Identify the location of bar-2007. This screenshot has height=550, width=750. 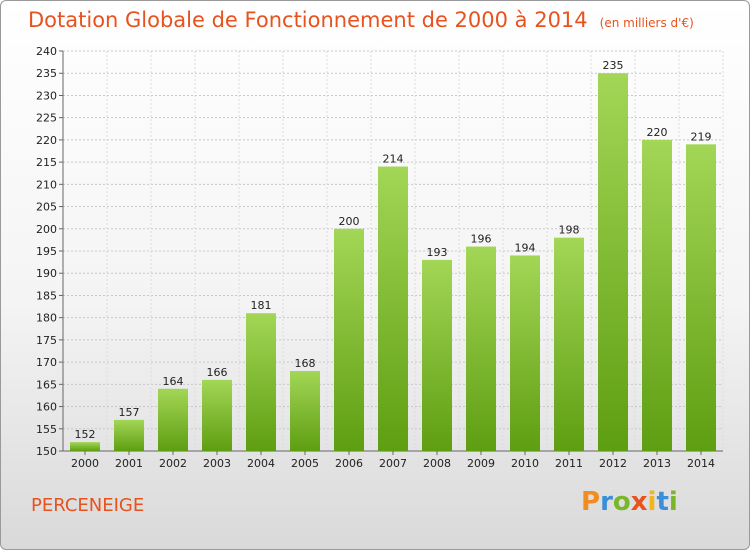
(393, 309).